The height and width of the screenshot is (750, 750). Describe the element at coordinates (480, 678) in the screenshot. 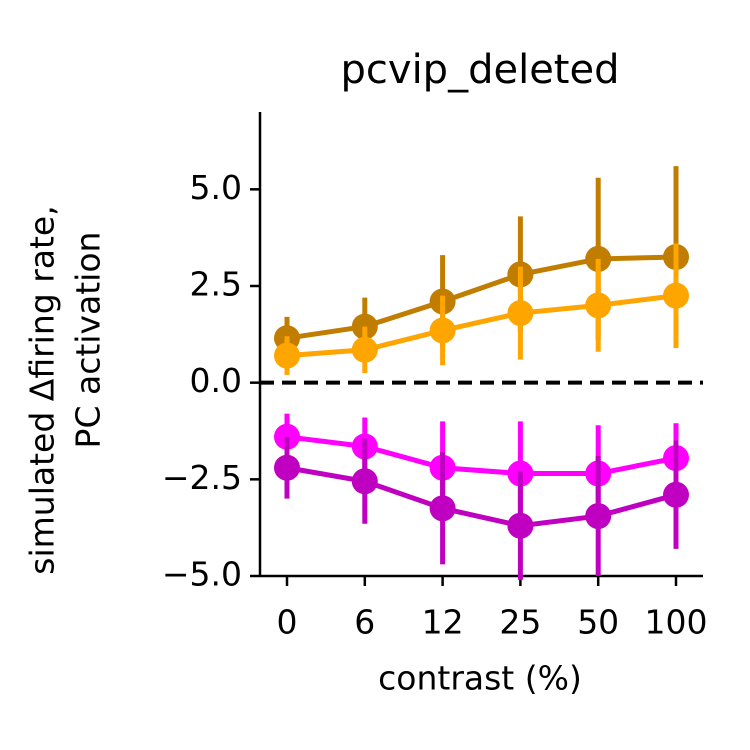

I see `x-axis-label: contrast (%)` at that location.